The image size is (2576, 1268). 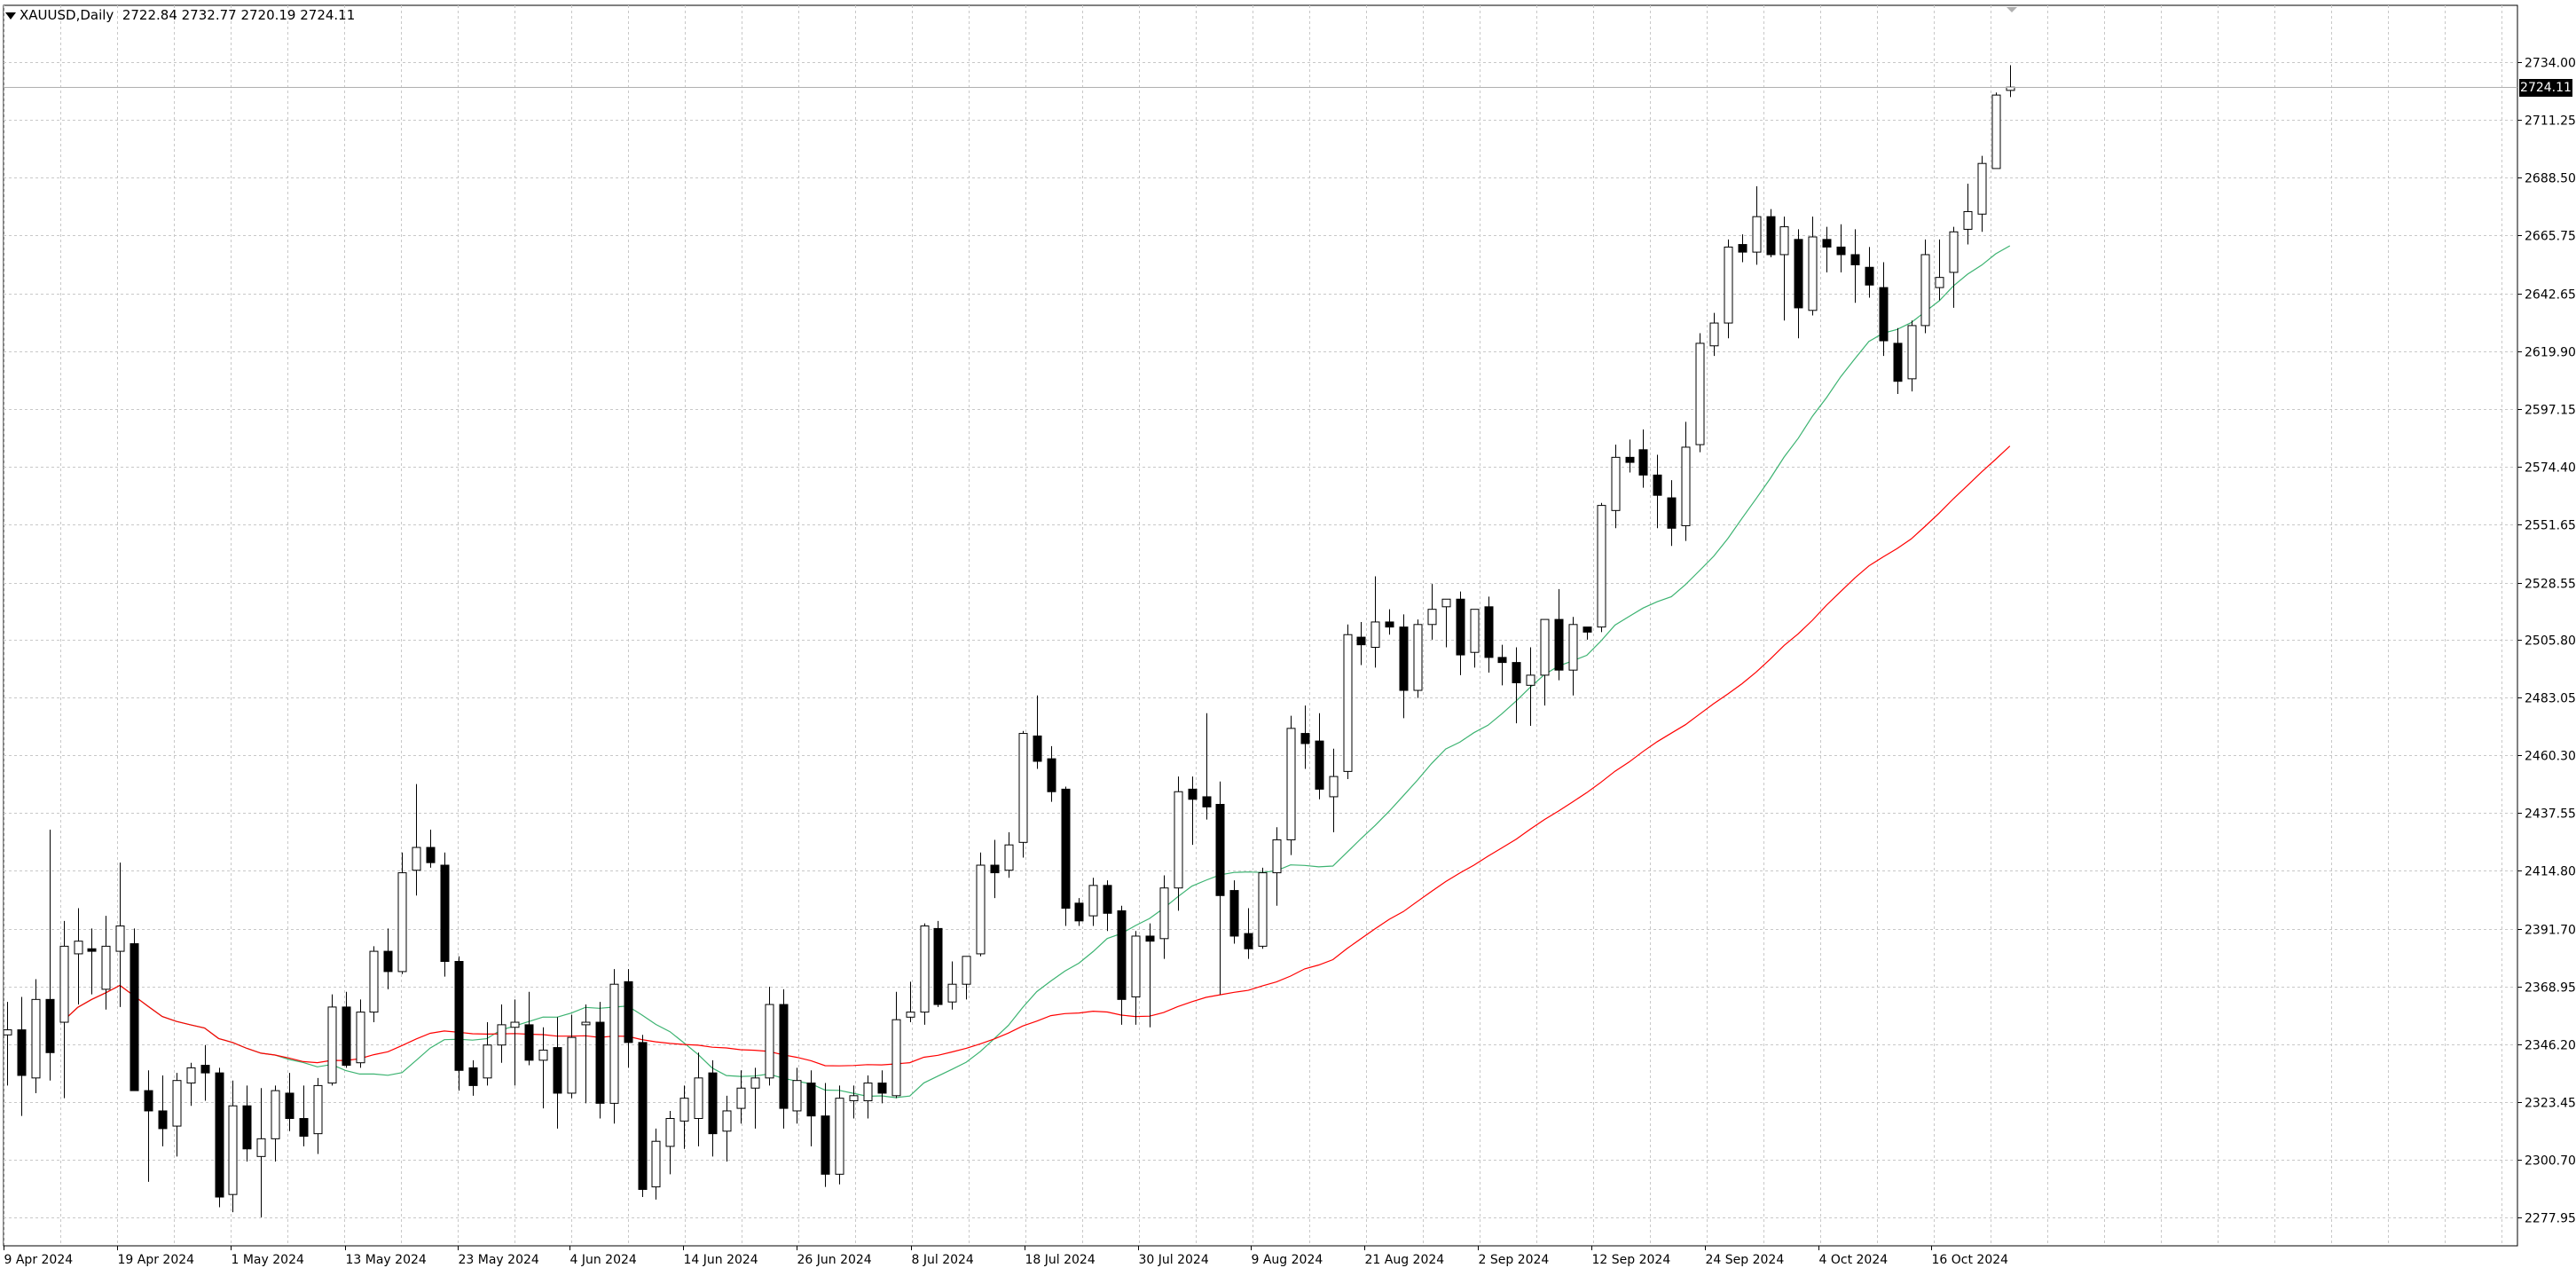 What do you see at coordinates (2012, 9) in the screenshot?
I see `chart-shift-marker-icon` at bounding box center [2012, 9].